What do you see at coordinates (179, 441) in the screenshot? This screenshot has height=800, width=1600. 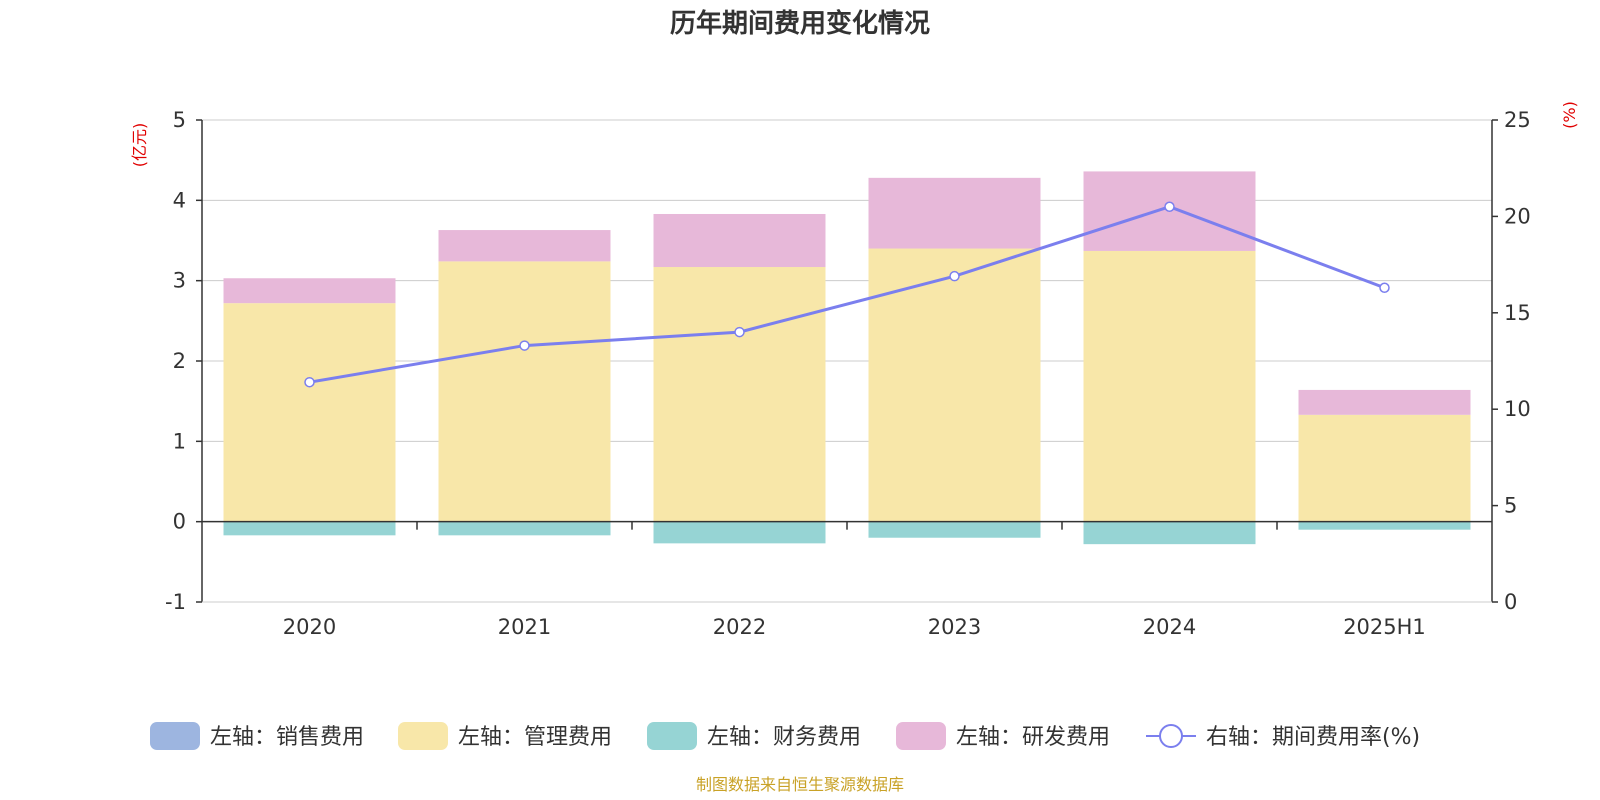 I see `left-tick-label: 1` at bounding box center [179, 441].